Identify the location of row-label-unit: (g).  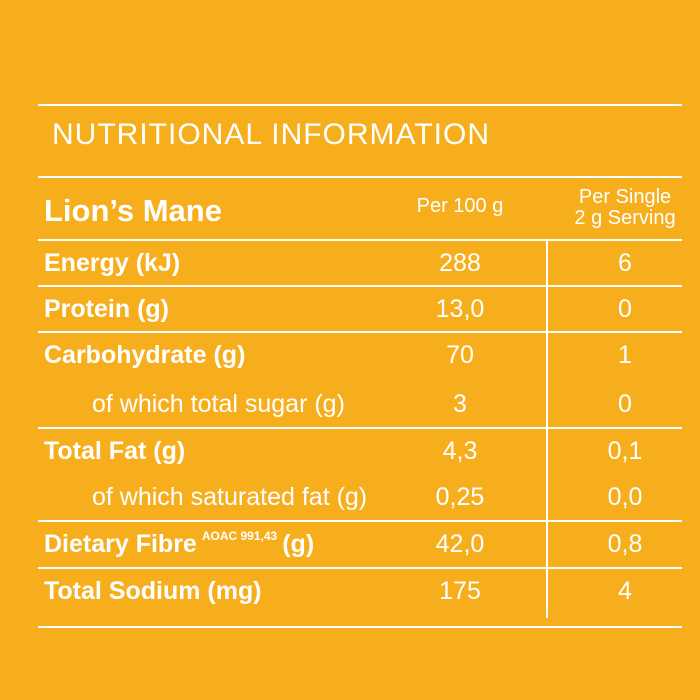
(298, 544).